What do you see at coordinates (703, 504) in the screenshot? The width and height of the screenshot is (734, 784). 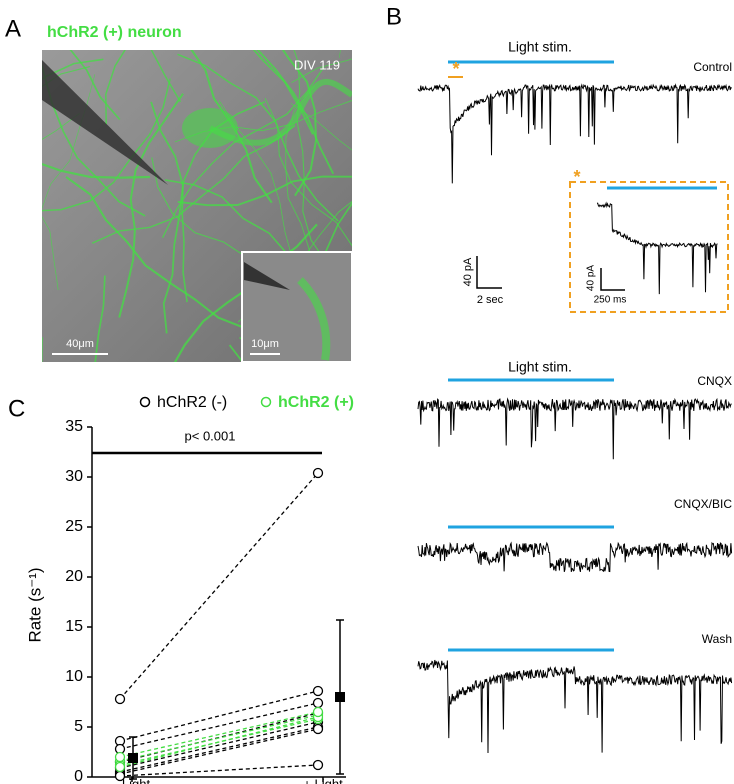 I see `condition-label: CNQX/BIC` at bounding box center [703, 504].